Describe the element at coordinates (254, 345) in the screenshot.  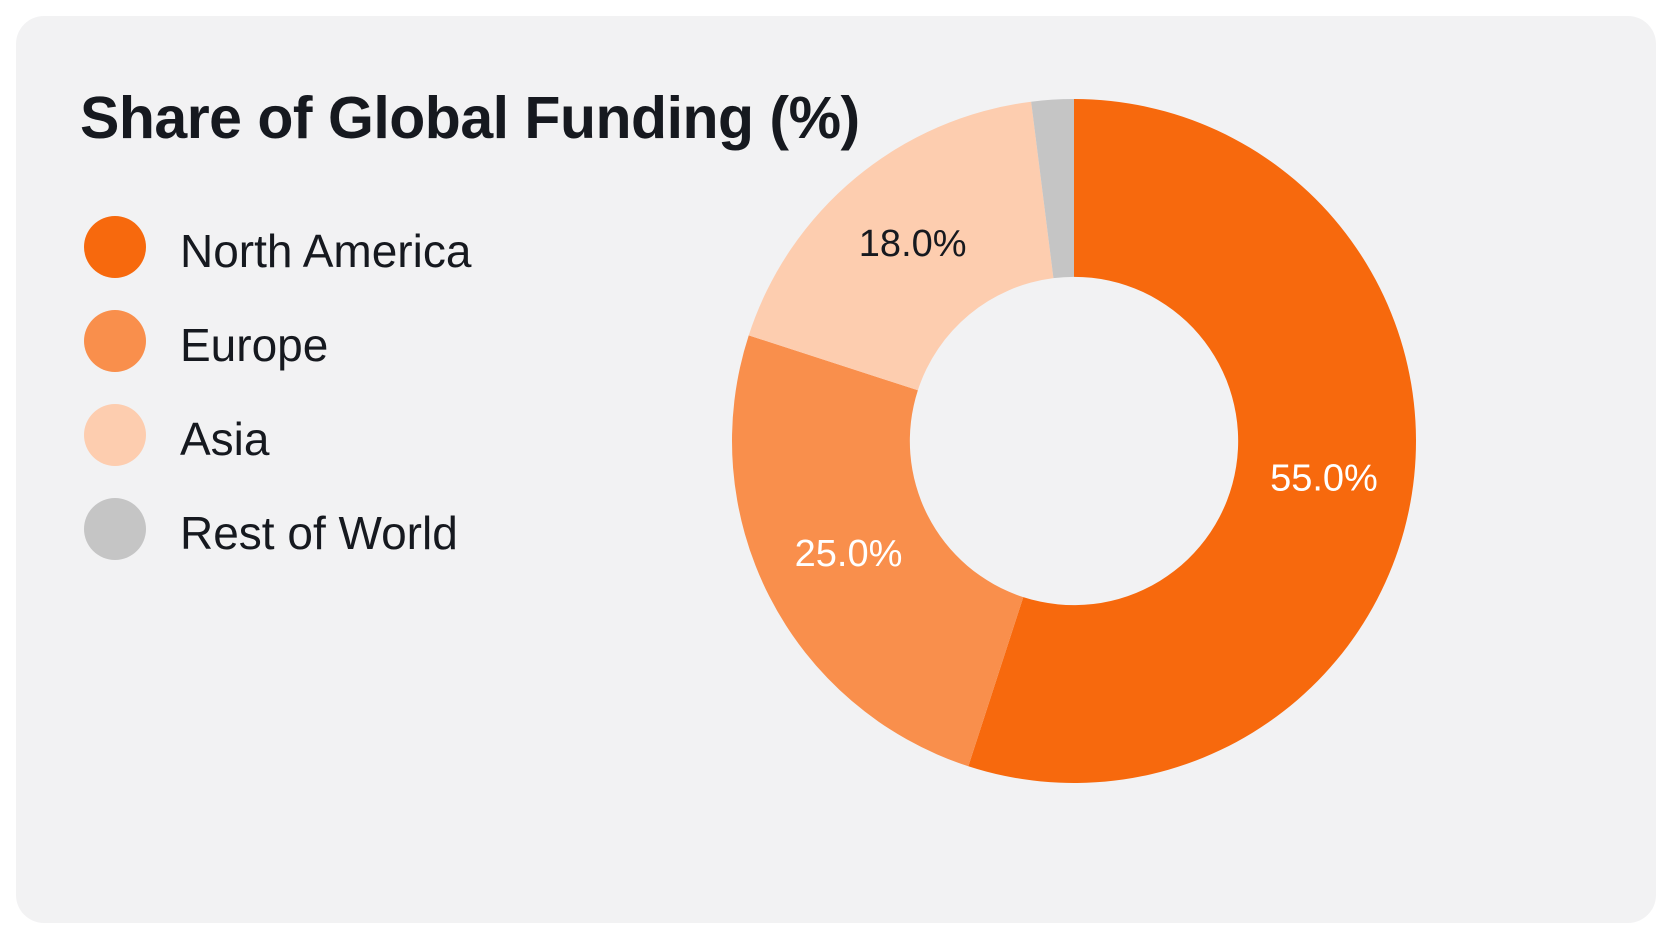
I see `legend-label-europe: Europe` at that location.